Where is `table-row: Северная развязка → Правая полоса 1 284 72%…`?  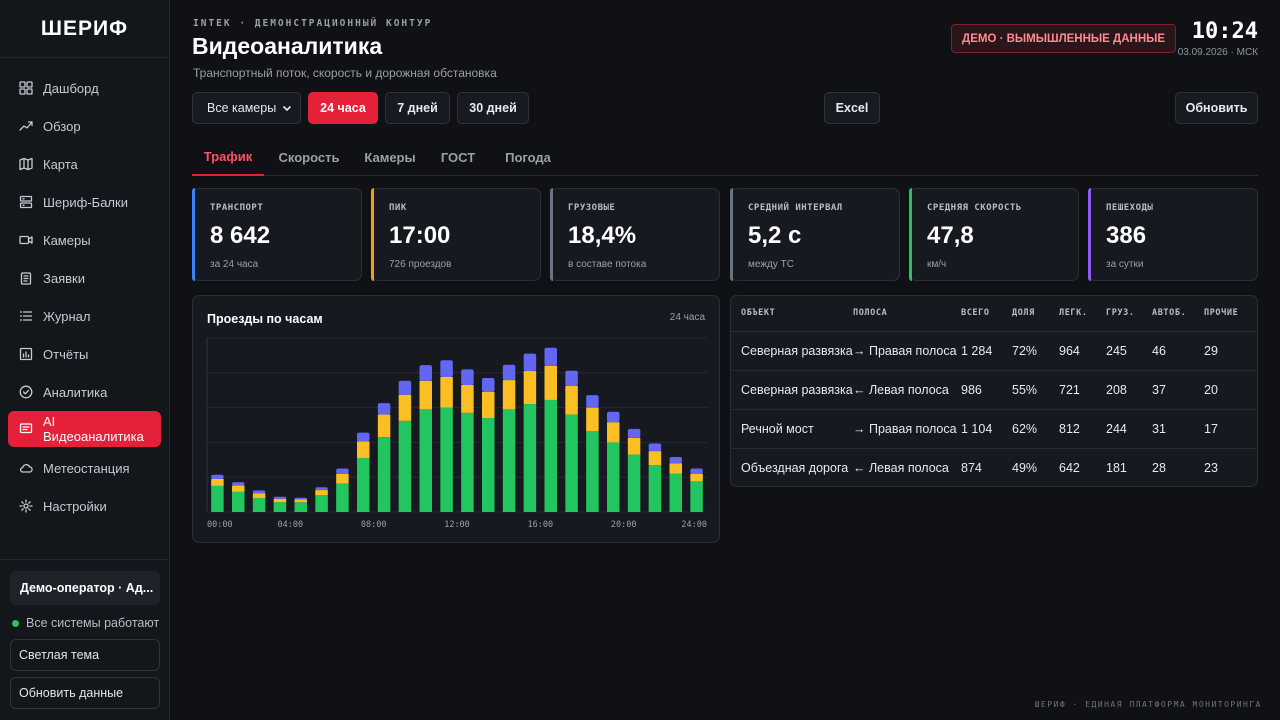
table-row: Северная развязка → Правая полоса 1 284 72%… is located at coordinates (994, 351).